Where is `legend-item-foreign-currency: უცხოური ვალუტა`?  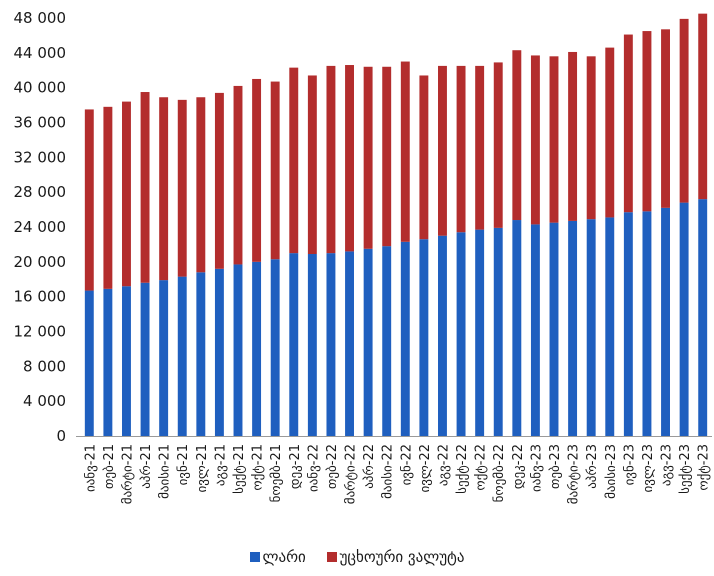
legend-item-foreign-currency: უცხოური ვალუტა is located at coordinates (395, 557).